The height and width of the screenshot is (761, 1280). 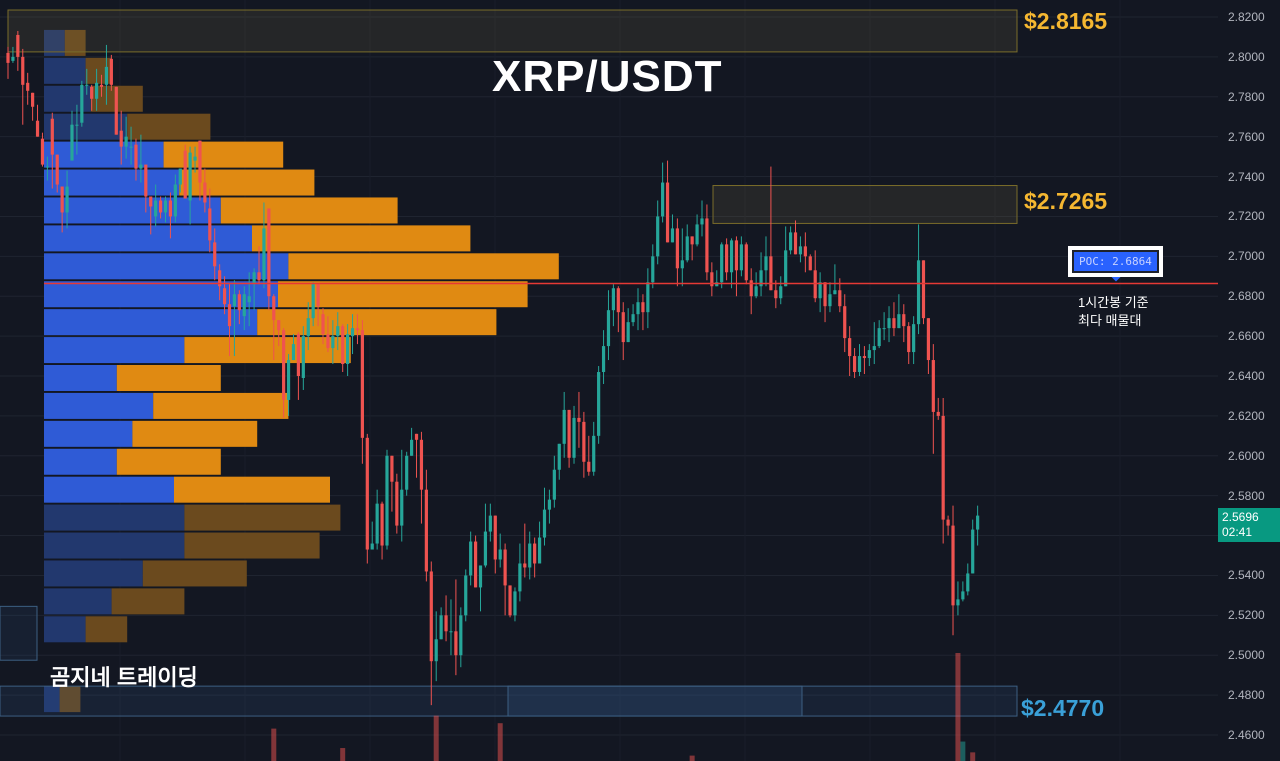 I want to click on support-level-label: $2.4770, so click(x=1063, y=708).